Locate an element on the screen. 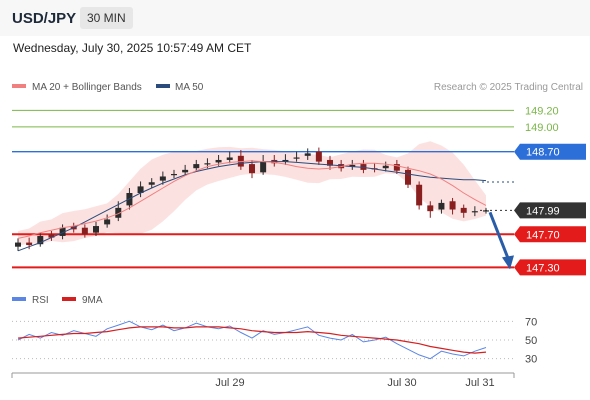  price-level-label-0: 149.20 is located at coordinates (542, 111).